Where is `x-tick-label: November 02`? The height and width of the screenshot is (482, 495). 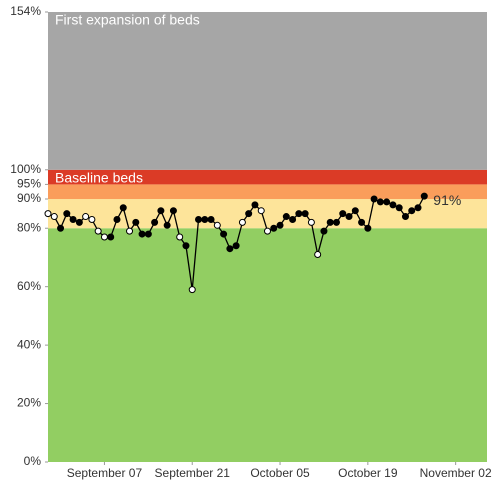
x-tick-label: November 02 is located at coordinates (456, 473).